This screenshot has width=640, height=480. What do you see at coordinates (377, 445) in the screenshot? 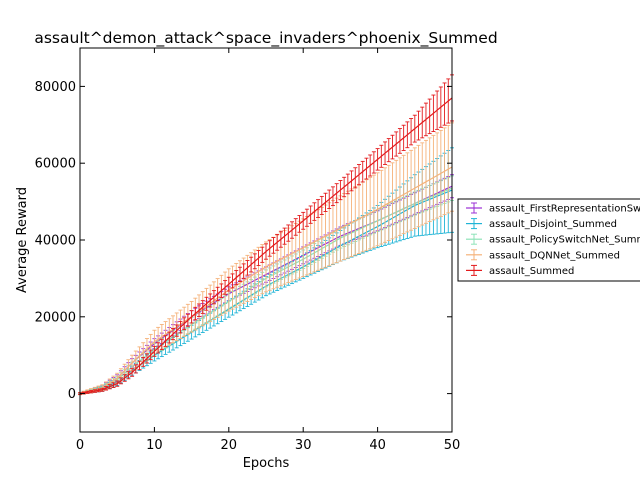
I see `x-tick-label: 40` at bounding box center [377, 445].